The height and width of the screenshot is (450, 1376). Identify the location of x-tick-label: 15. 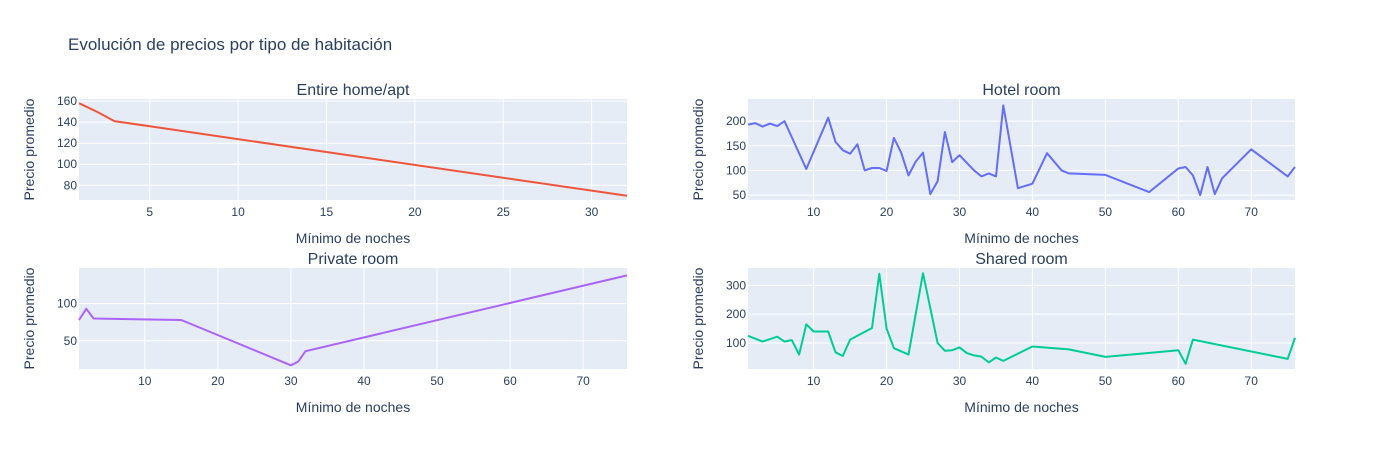
(327, 212).